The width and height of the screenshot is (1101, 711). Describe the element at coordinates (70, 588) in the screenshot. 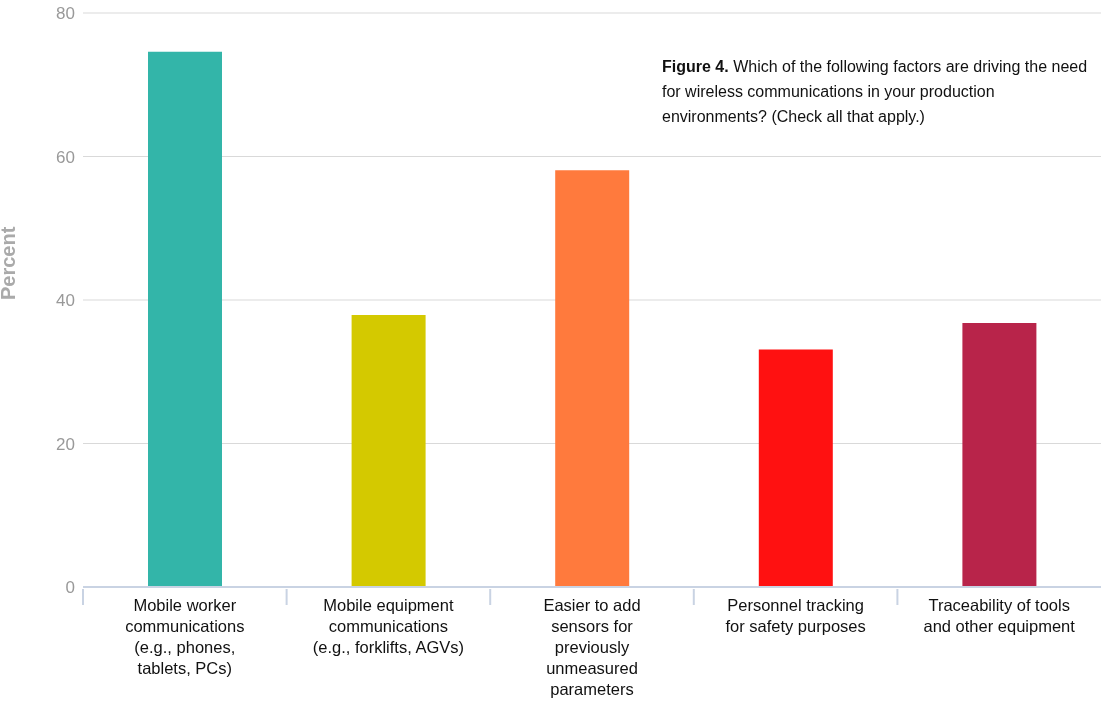

I see `y-tick-label: 0` at that location.